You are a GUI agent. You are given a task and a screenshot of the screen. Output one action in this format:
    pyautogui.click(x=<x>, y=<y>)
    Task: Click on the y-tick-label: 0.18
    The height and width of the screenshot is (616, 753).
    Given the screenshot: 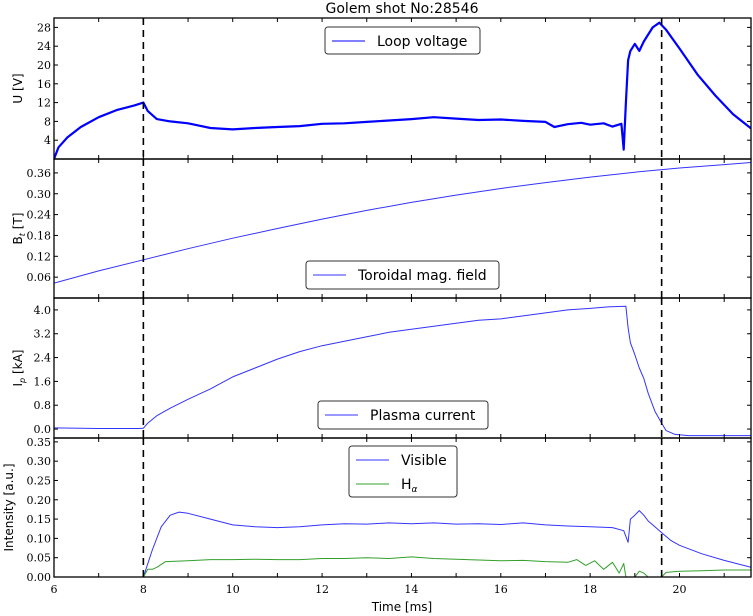 What is the action you would take?
    pyautogui.click(x=39, y=235)
    